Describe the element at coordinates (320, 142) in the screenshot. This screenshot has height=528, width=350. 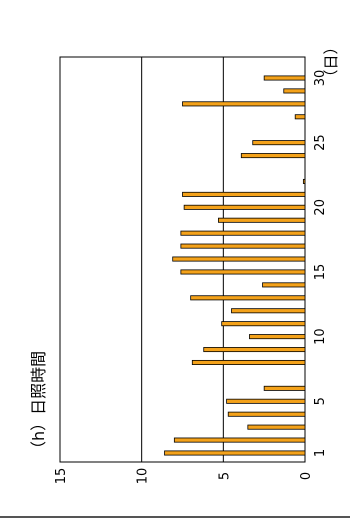
I see `x-tick-label: 25` at that location.